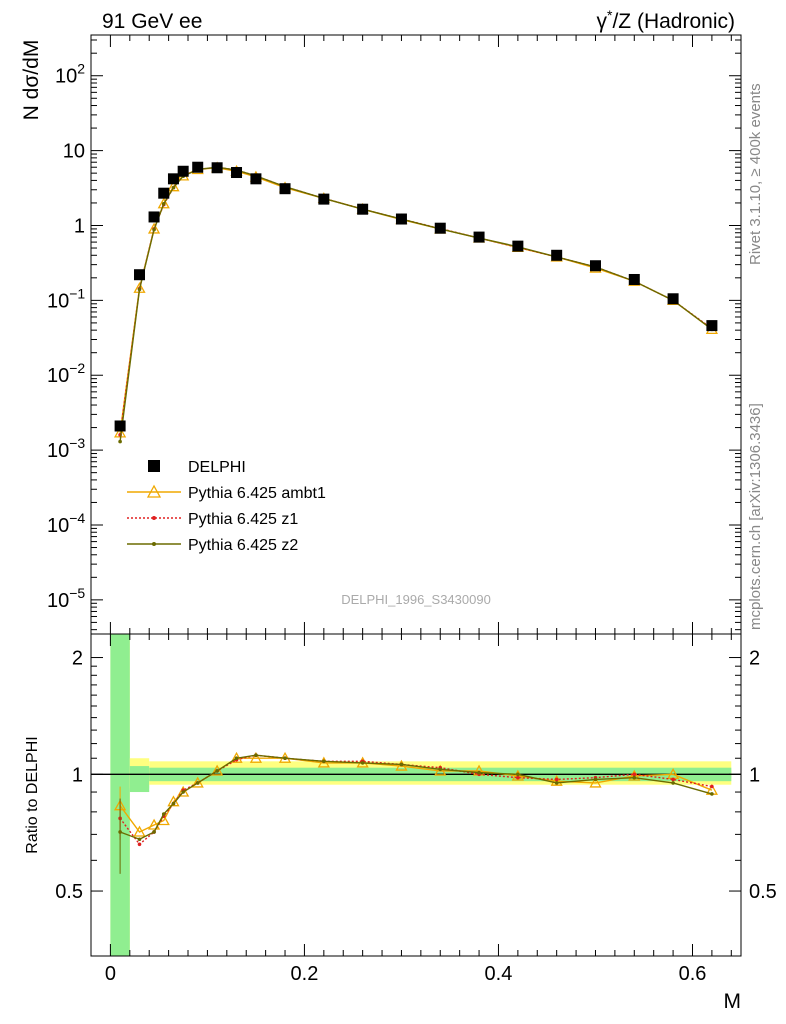 This screenshot has height=1024, width=786. What do you see at coordinates (755, 174) in the screenshot?
I see `rivet-label: Rivet 3.1.10, ≥ 400k events` at bounding box center [755, 174].